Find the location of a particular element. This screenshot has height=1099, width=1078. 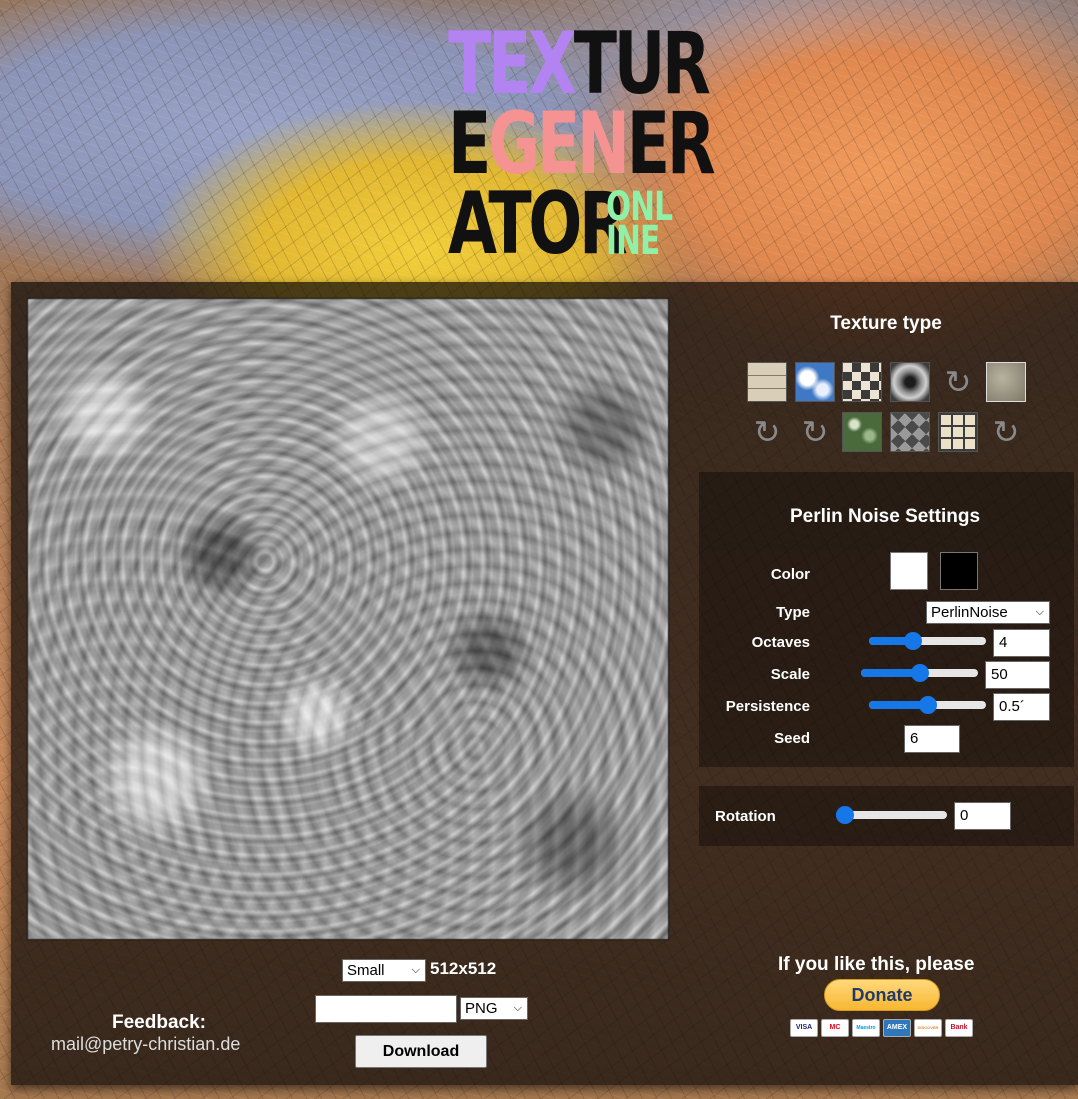

radial-gradient-texture-icon is located at coordinates (910, 382).